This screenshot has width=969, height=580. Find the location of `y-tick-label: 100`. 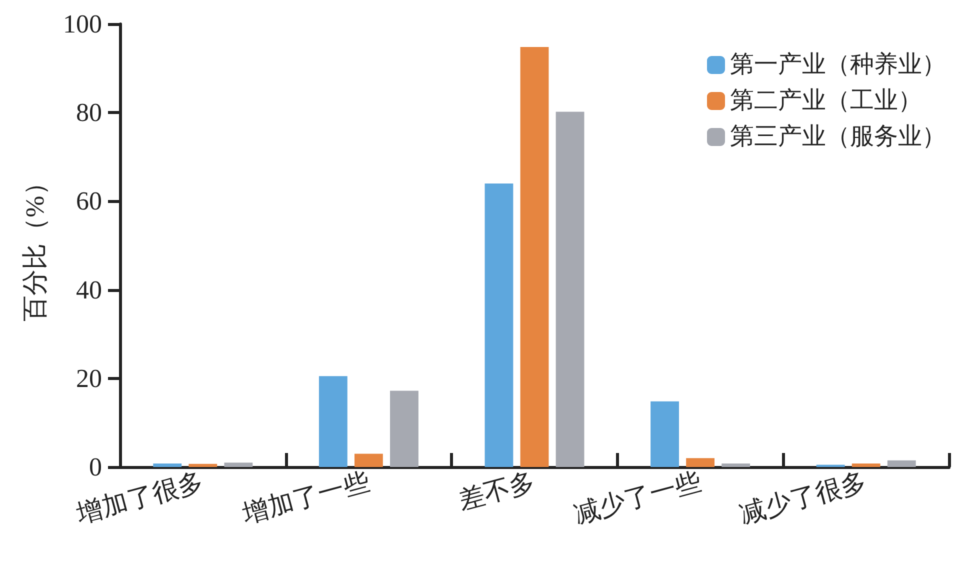

y-tick-label: 100 is located at coordinates (82, 24).